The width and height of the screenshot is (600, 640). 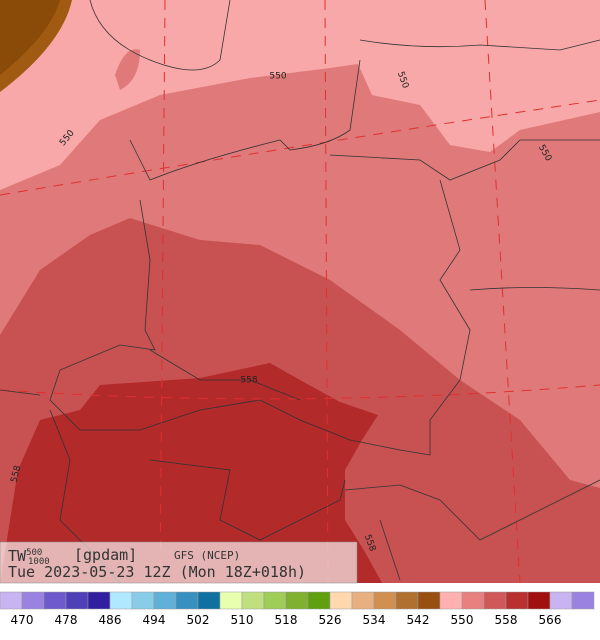 I want to click on variable-name: TW, so click(x=17, y=556).